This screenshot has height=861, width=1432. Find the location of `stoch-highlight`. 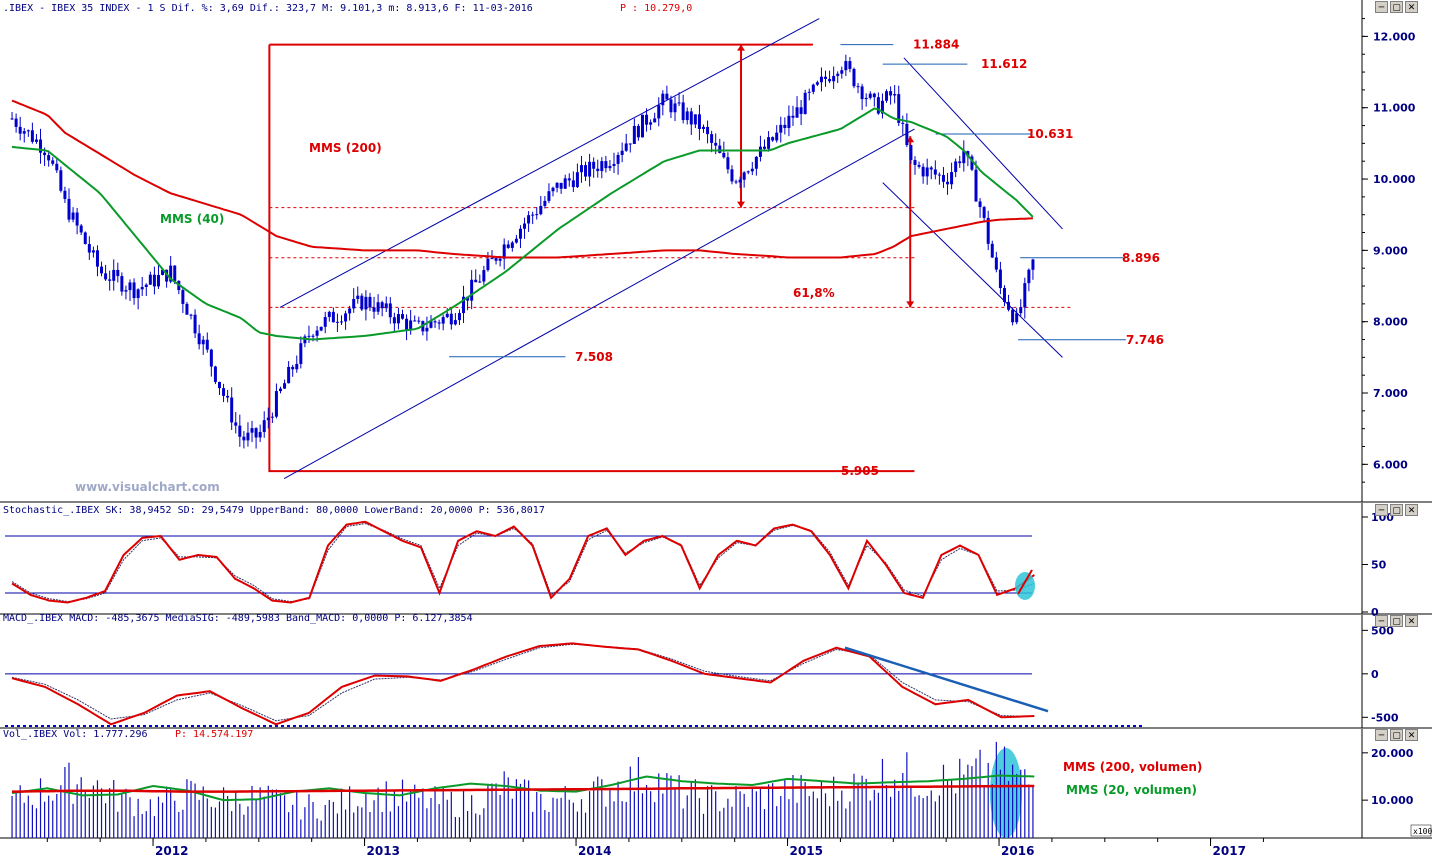

stoch-highlight is located at coordinates (1025, 586).